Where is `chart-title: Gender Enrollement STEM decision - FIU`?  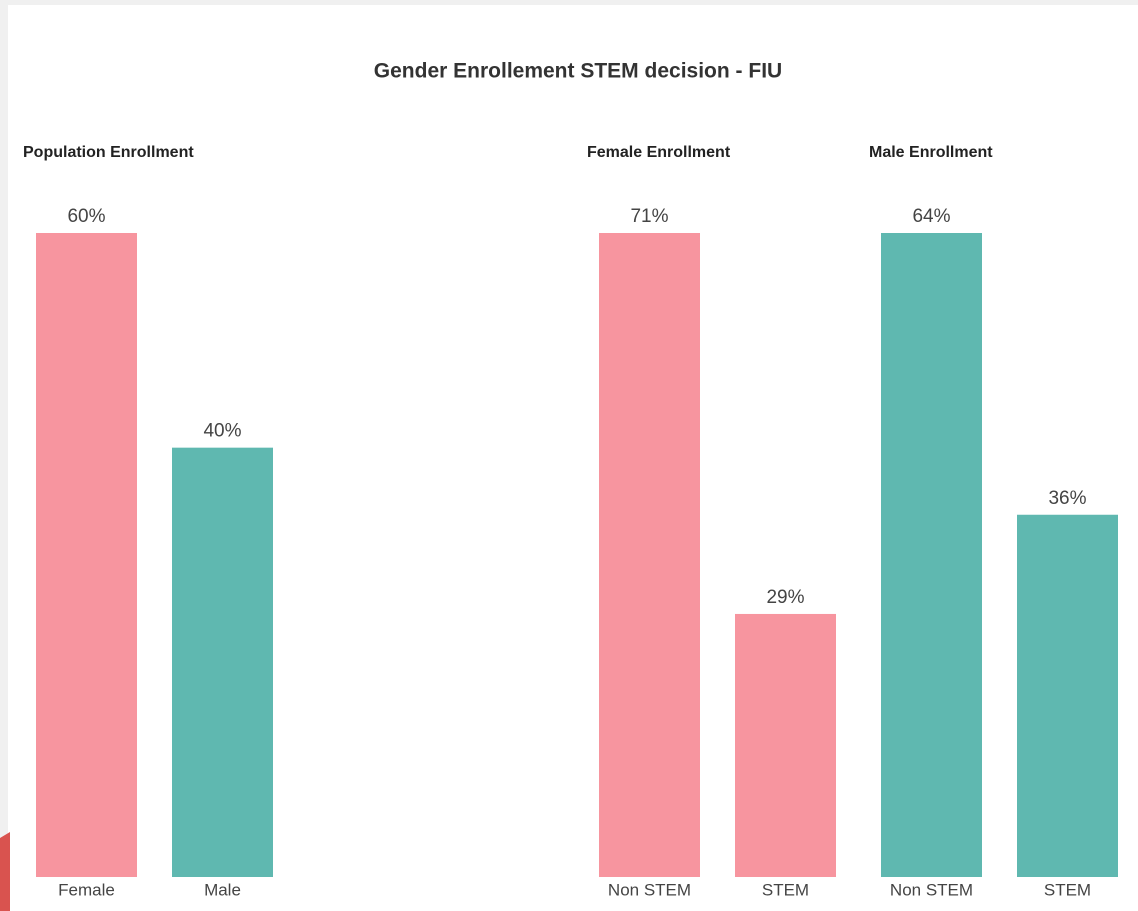 chart-title: Gender Enrollement STEM decision - FIU is located at coordinates (578, 71).